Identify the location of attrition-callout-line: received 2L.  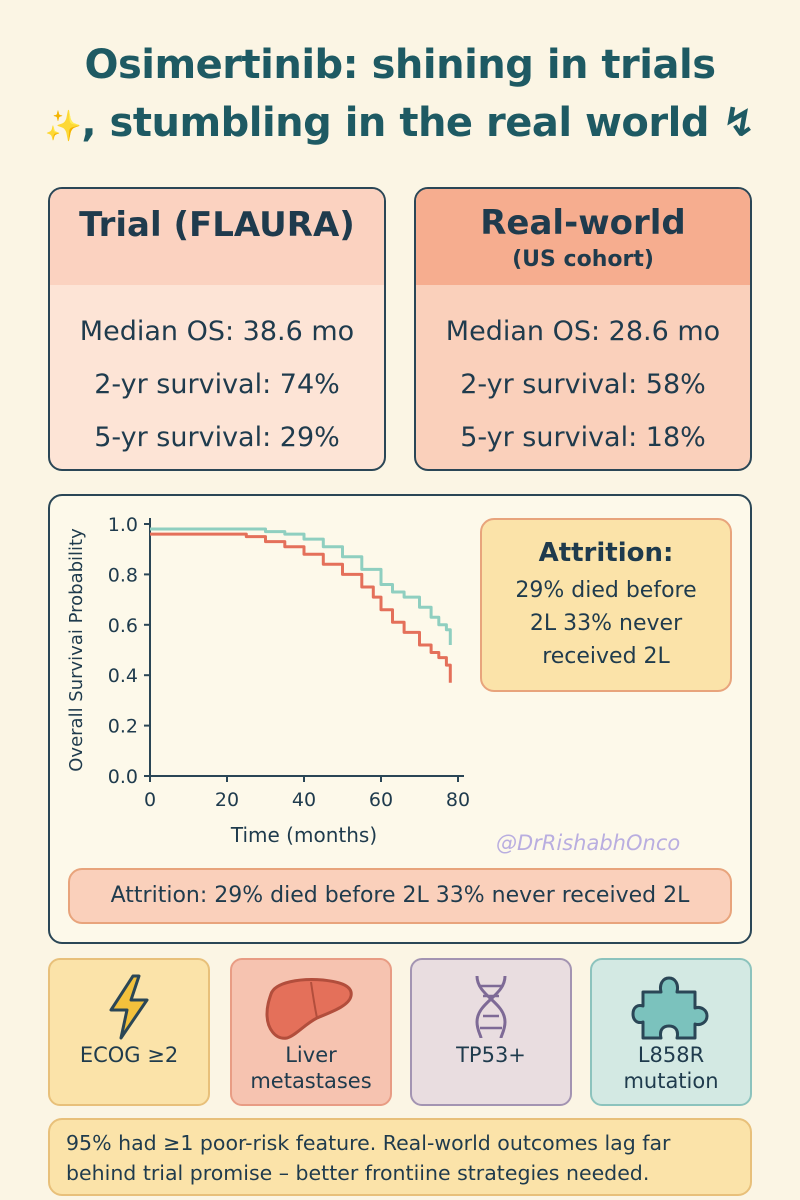
(606, 656).